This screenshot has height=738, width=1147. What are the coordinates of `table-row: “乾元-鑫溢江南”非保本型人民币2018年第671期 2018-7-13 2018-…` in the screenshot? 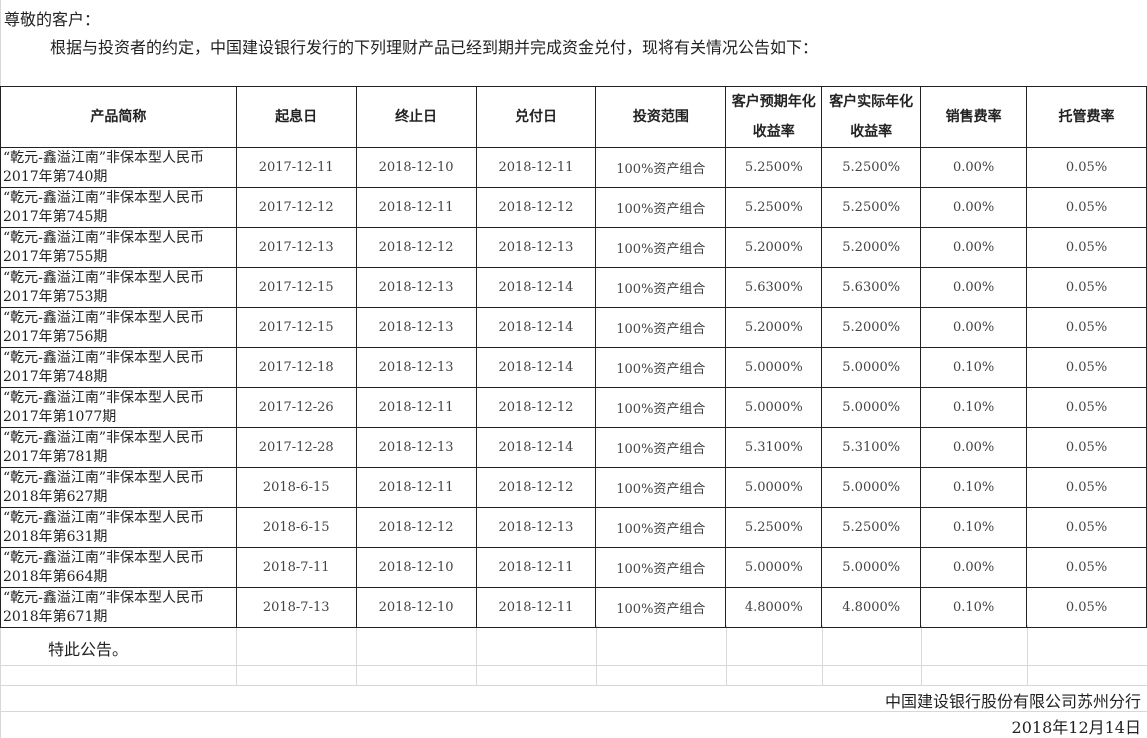 It's located at (573, 607).